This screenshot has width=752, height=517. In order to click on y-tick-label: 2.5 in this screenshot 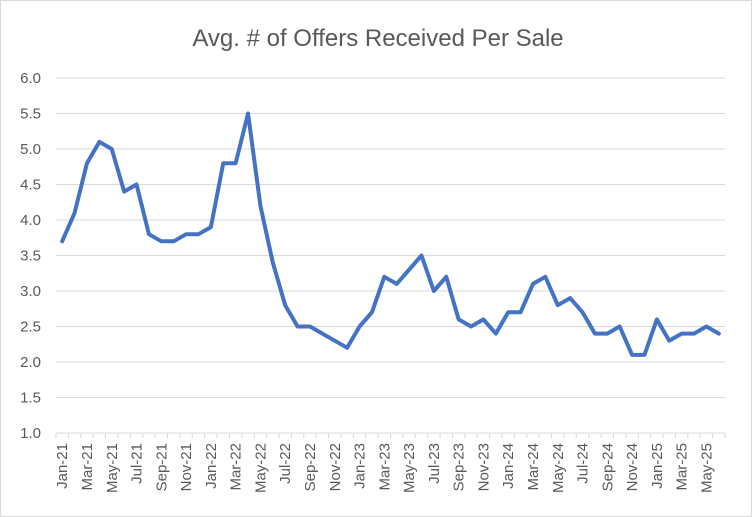, I will do `click(30, 327)`.